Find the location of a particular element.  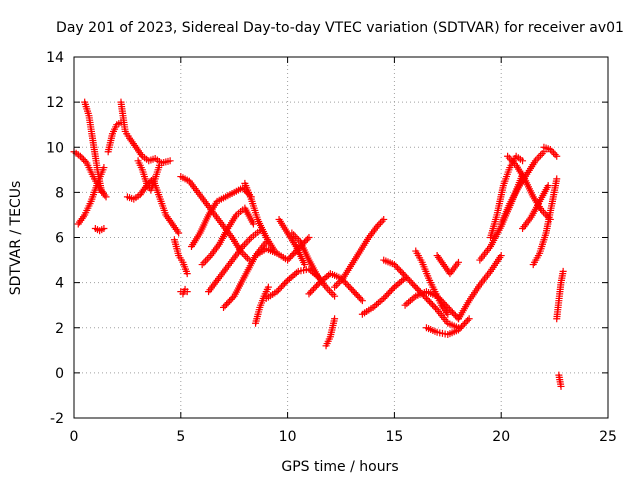

y-tick-label: 10 is located at coordinates (55, 148).